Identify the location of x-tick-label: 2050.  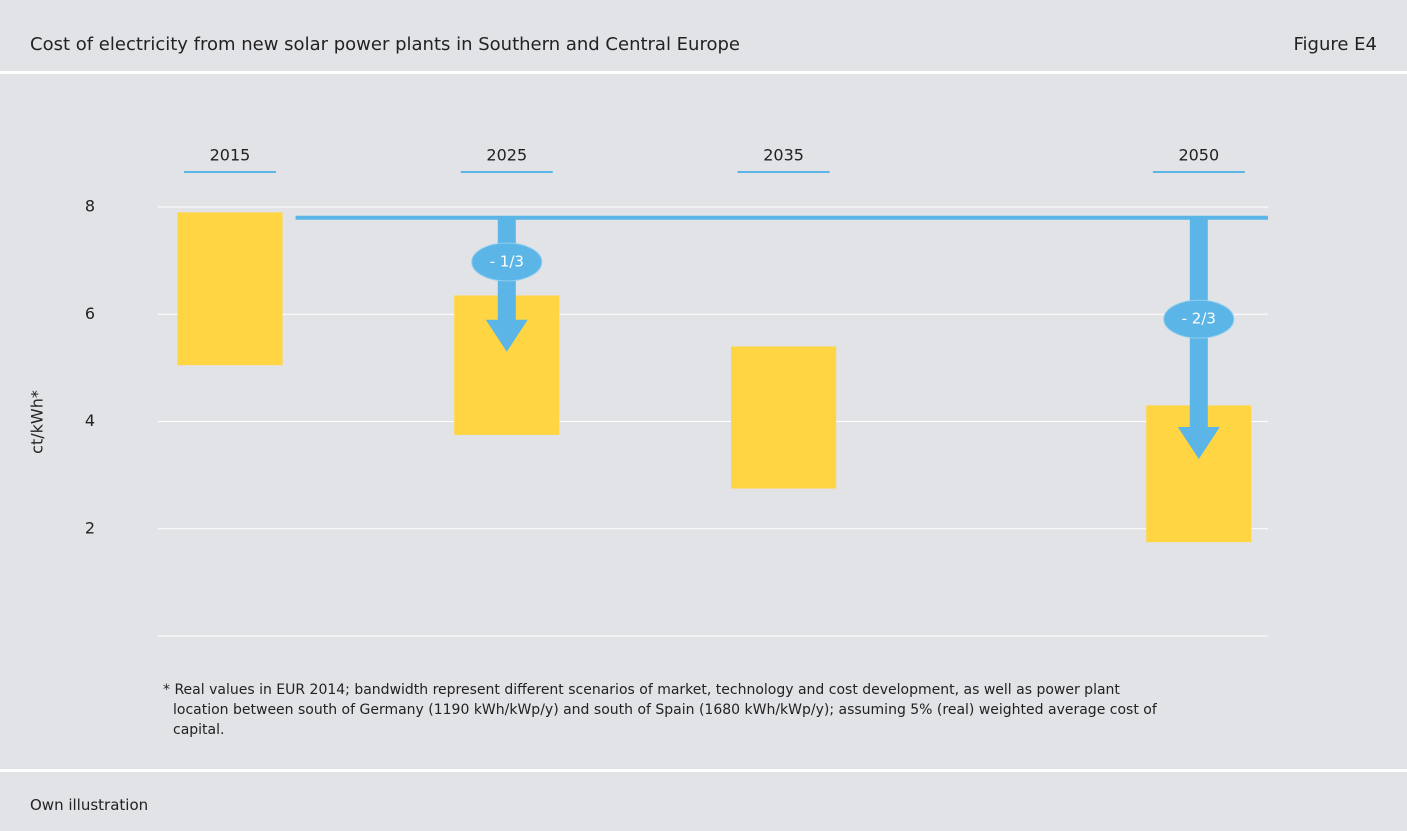
(1198, 155).